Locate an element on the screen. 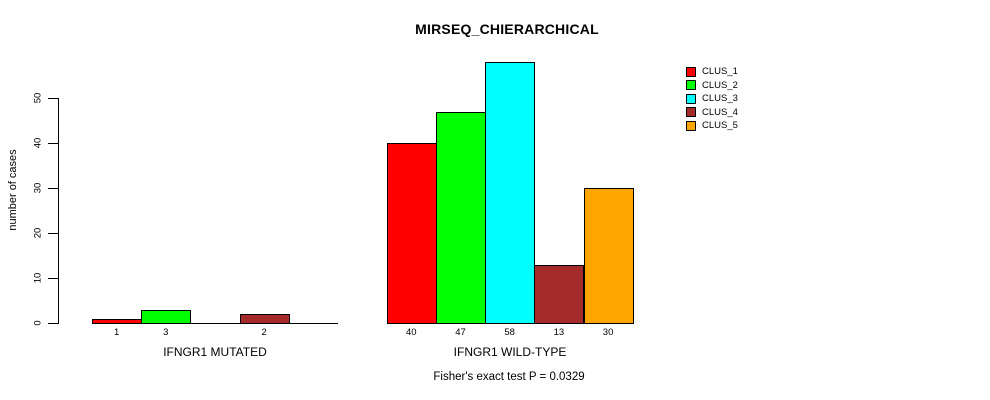  legend-item-clus-5: CLUS_5 is located at coordinates (712, 126).